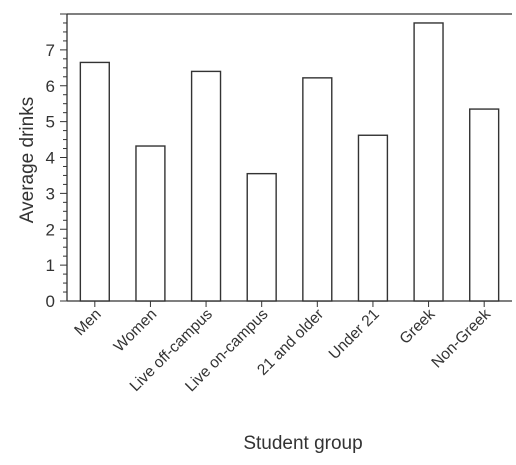  Describe the element at coordinates (56, 162) in the screenshot. I see `y-axis-ticks: 0 1 2 3 4 5 6 7` at that location.